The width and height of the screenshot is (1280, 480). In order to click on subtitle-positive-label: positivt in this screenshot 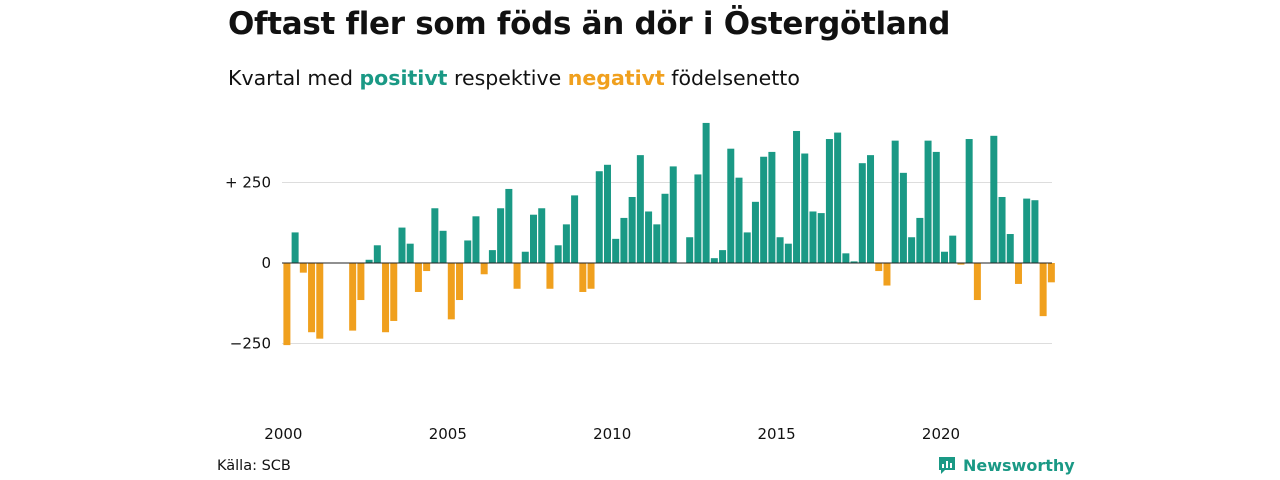, I will do `click(403, 78)`.